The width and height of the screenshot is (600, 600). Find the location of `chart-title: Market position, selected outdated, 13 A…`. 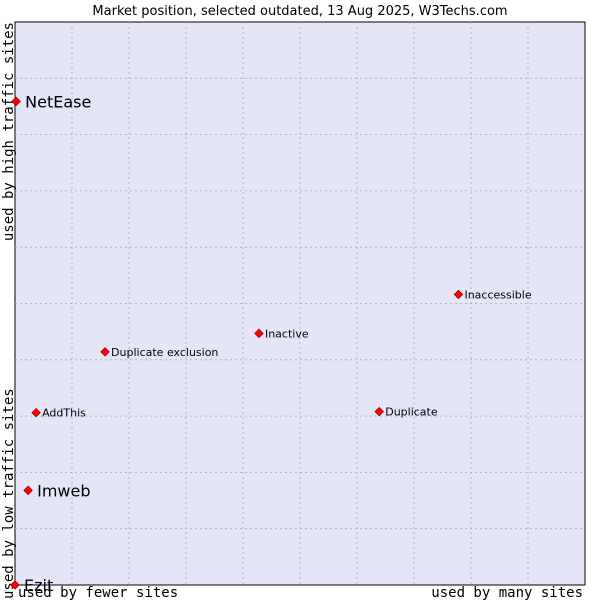

chart-title: Market position, selected outdated, 13 A… is located at coordinates (299, 11).